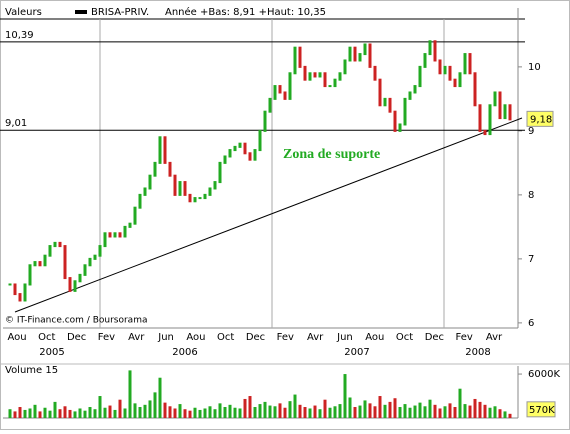  What do you see at coordinates (494, 337) in the screenshot?
I see `x-tick-label: Avr` at bounding box center [494, 337].